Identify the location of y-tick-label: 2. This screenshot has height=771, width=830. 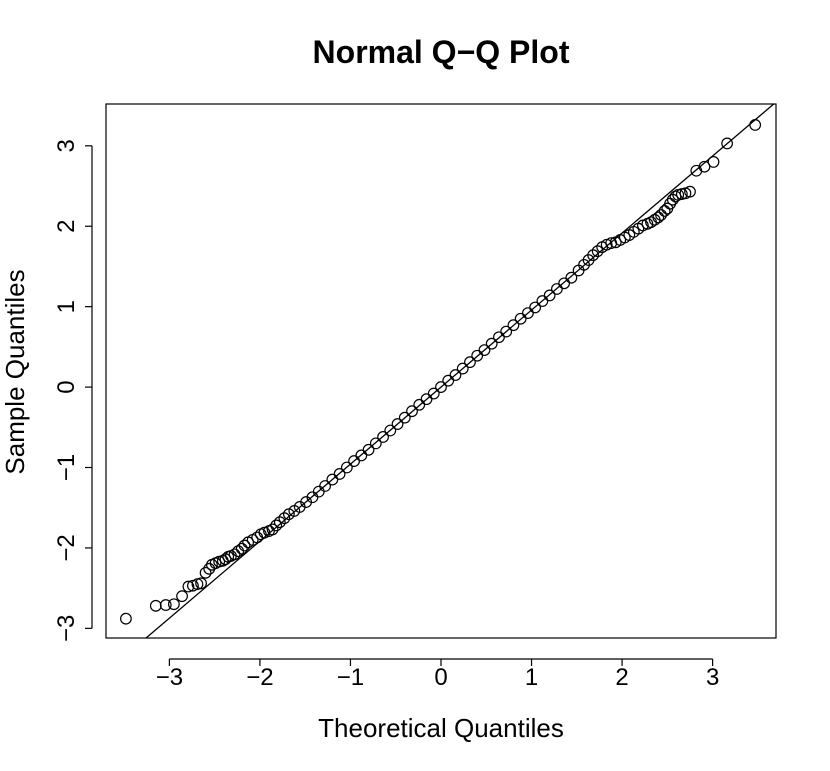
(66, 226).